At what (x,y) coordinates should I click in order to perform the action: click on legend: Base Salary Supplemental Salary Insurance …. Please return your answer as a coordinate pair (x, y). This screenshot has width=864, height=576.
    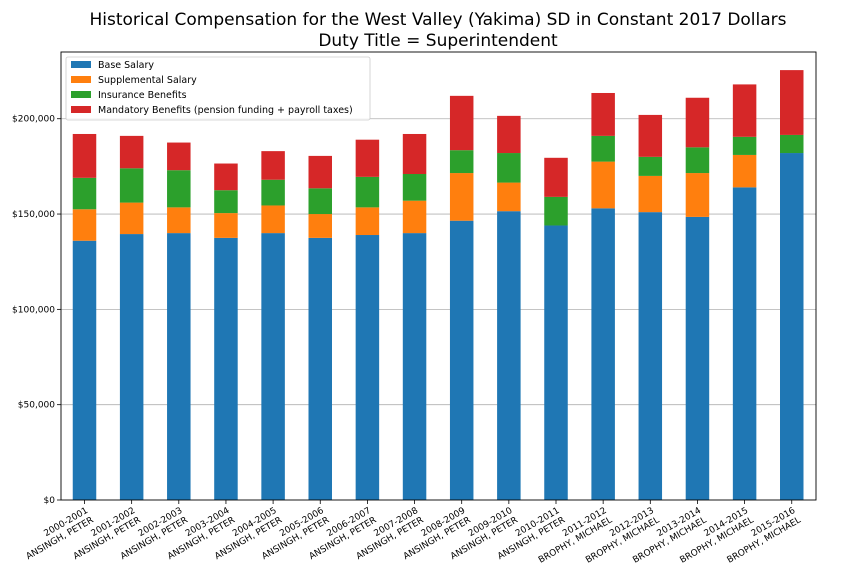
    Looking at the image, I should click on (218, 88).